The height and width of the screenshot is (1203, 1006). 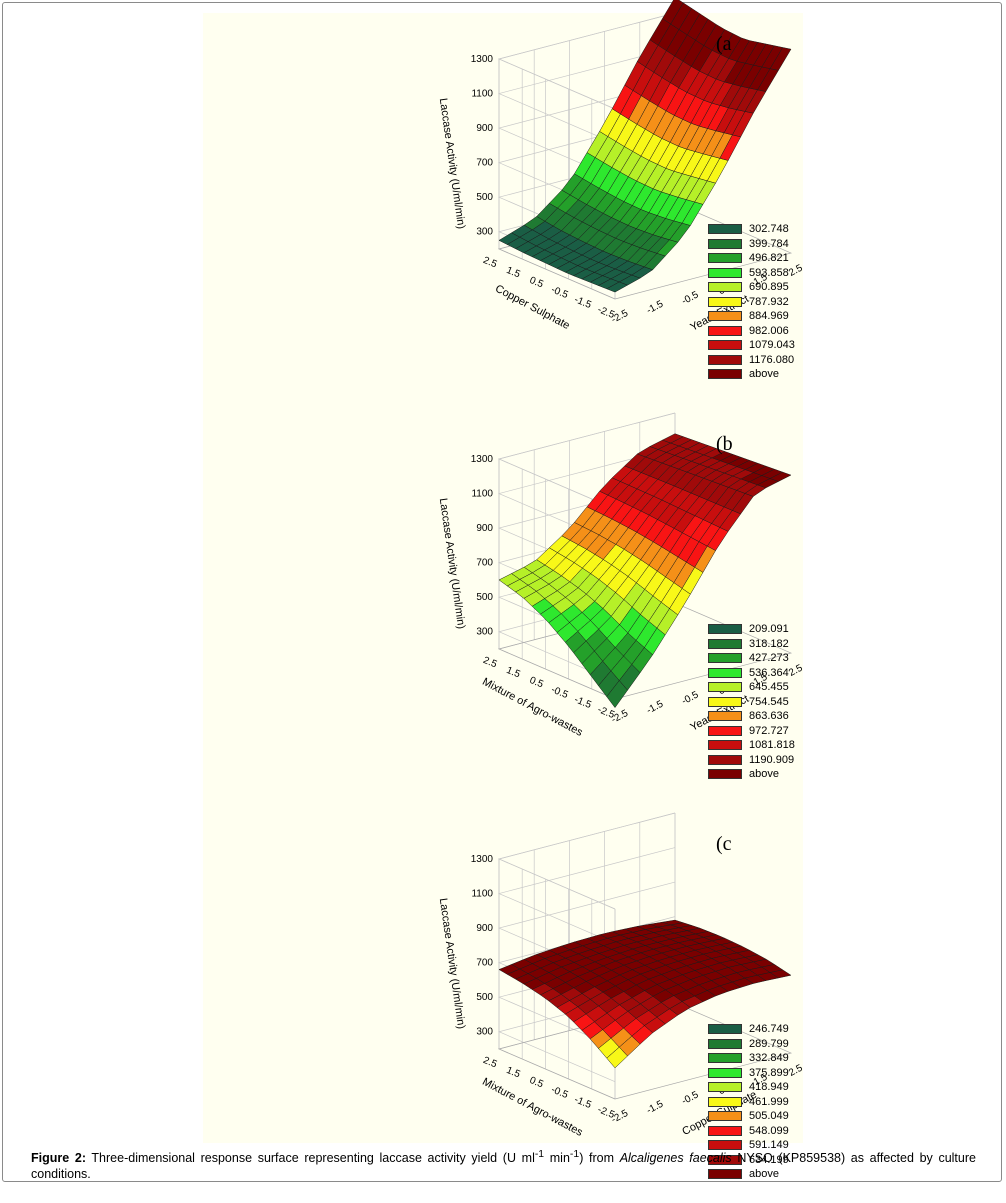 I want to click on caption-label: Figure 2:, so click(x=58, y=1158).